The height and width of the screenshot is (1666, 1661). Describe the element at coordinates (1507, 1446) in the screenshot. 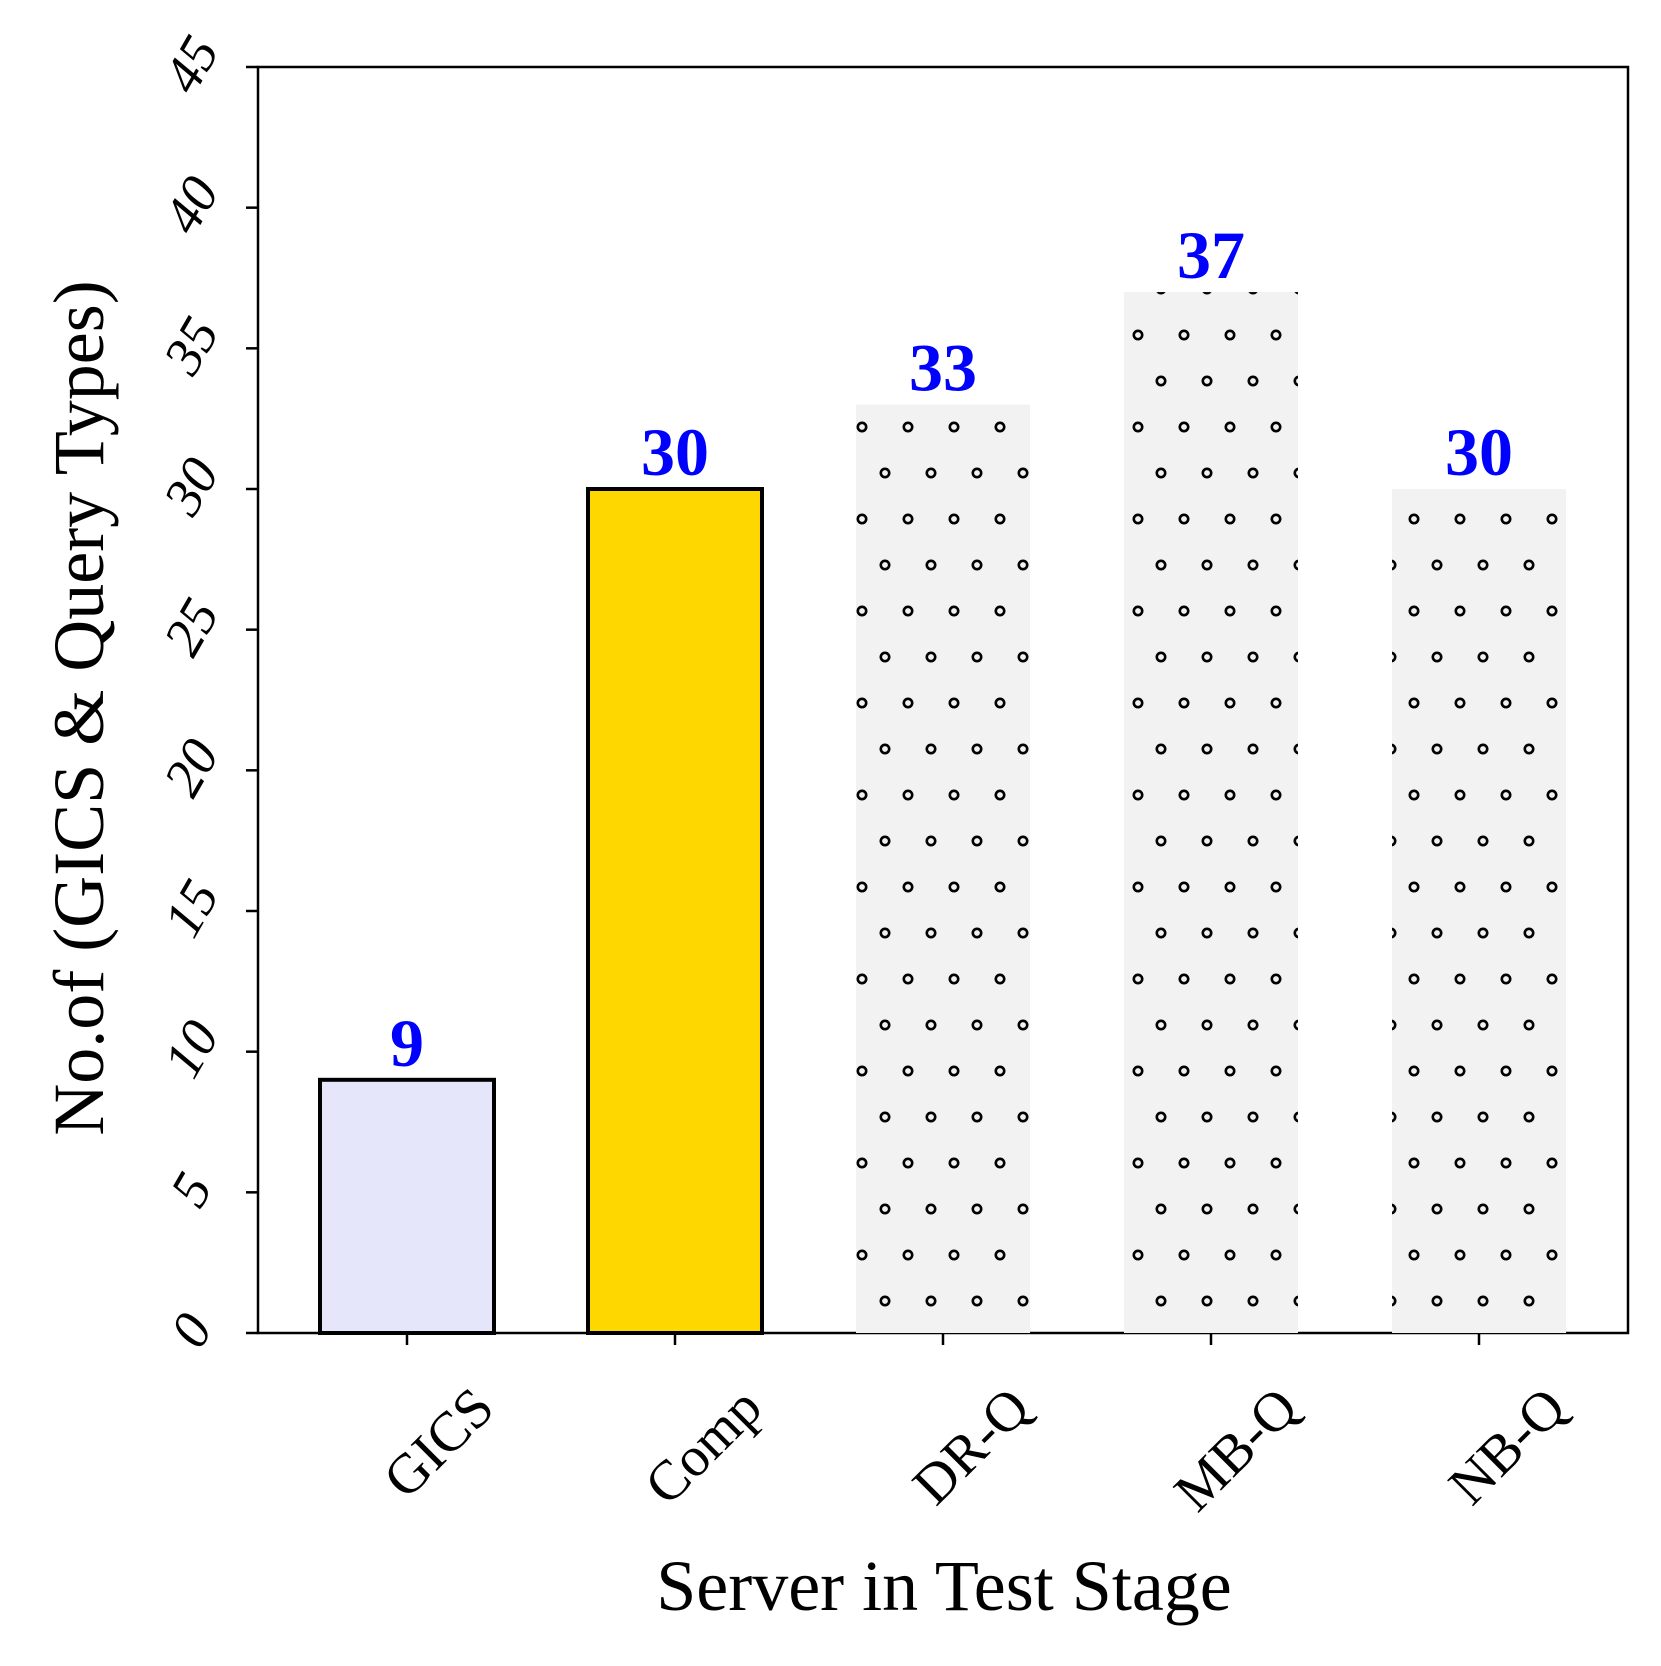

I see `x-tick-label: NB-Q` at that location.